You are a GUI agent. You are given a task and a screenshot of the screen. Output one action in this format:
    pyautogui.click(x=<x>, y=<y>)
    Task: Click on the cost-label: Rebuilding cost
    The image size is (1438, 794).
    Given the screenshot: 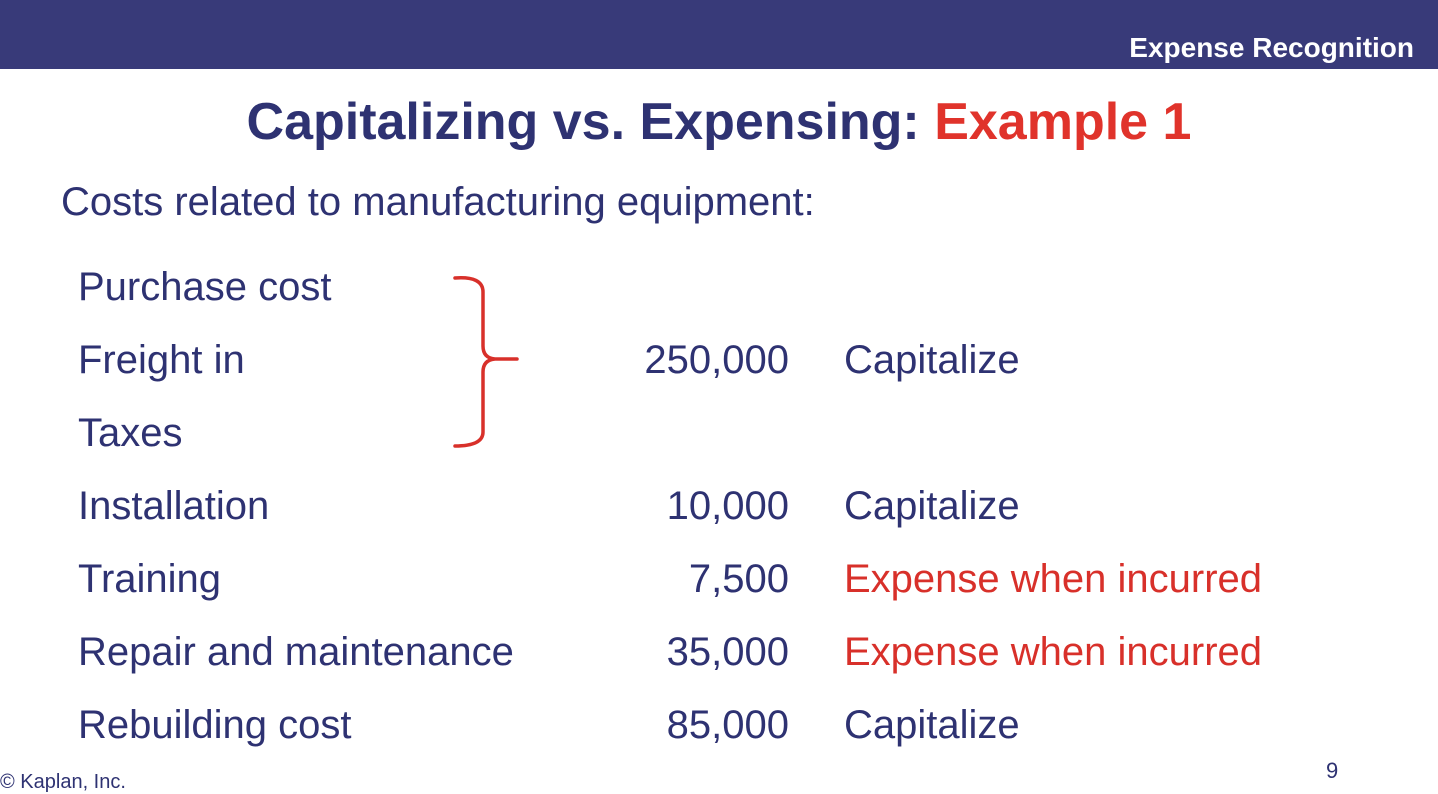 What is the action you would take?
    pyautogui.click(x=215, y=725)
    